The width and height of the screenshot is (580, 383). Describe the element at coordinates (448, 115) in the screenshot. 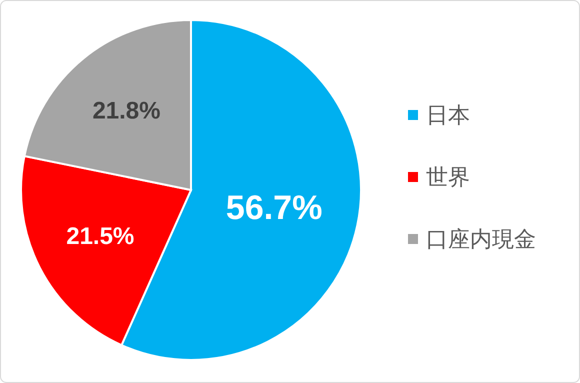

I see `legend-label: 日本` at that location.